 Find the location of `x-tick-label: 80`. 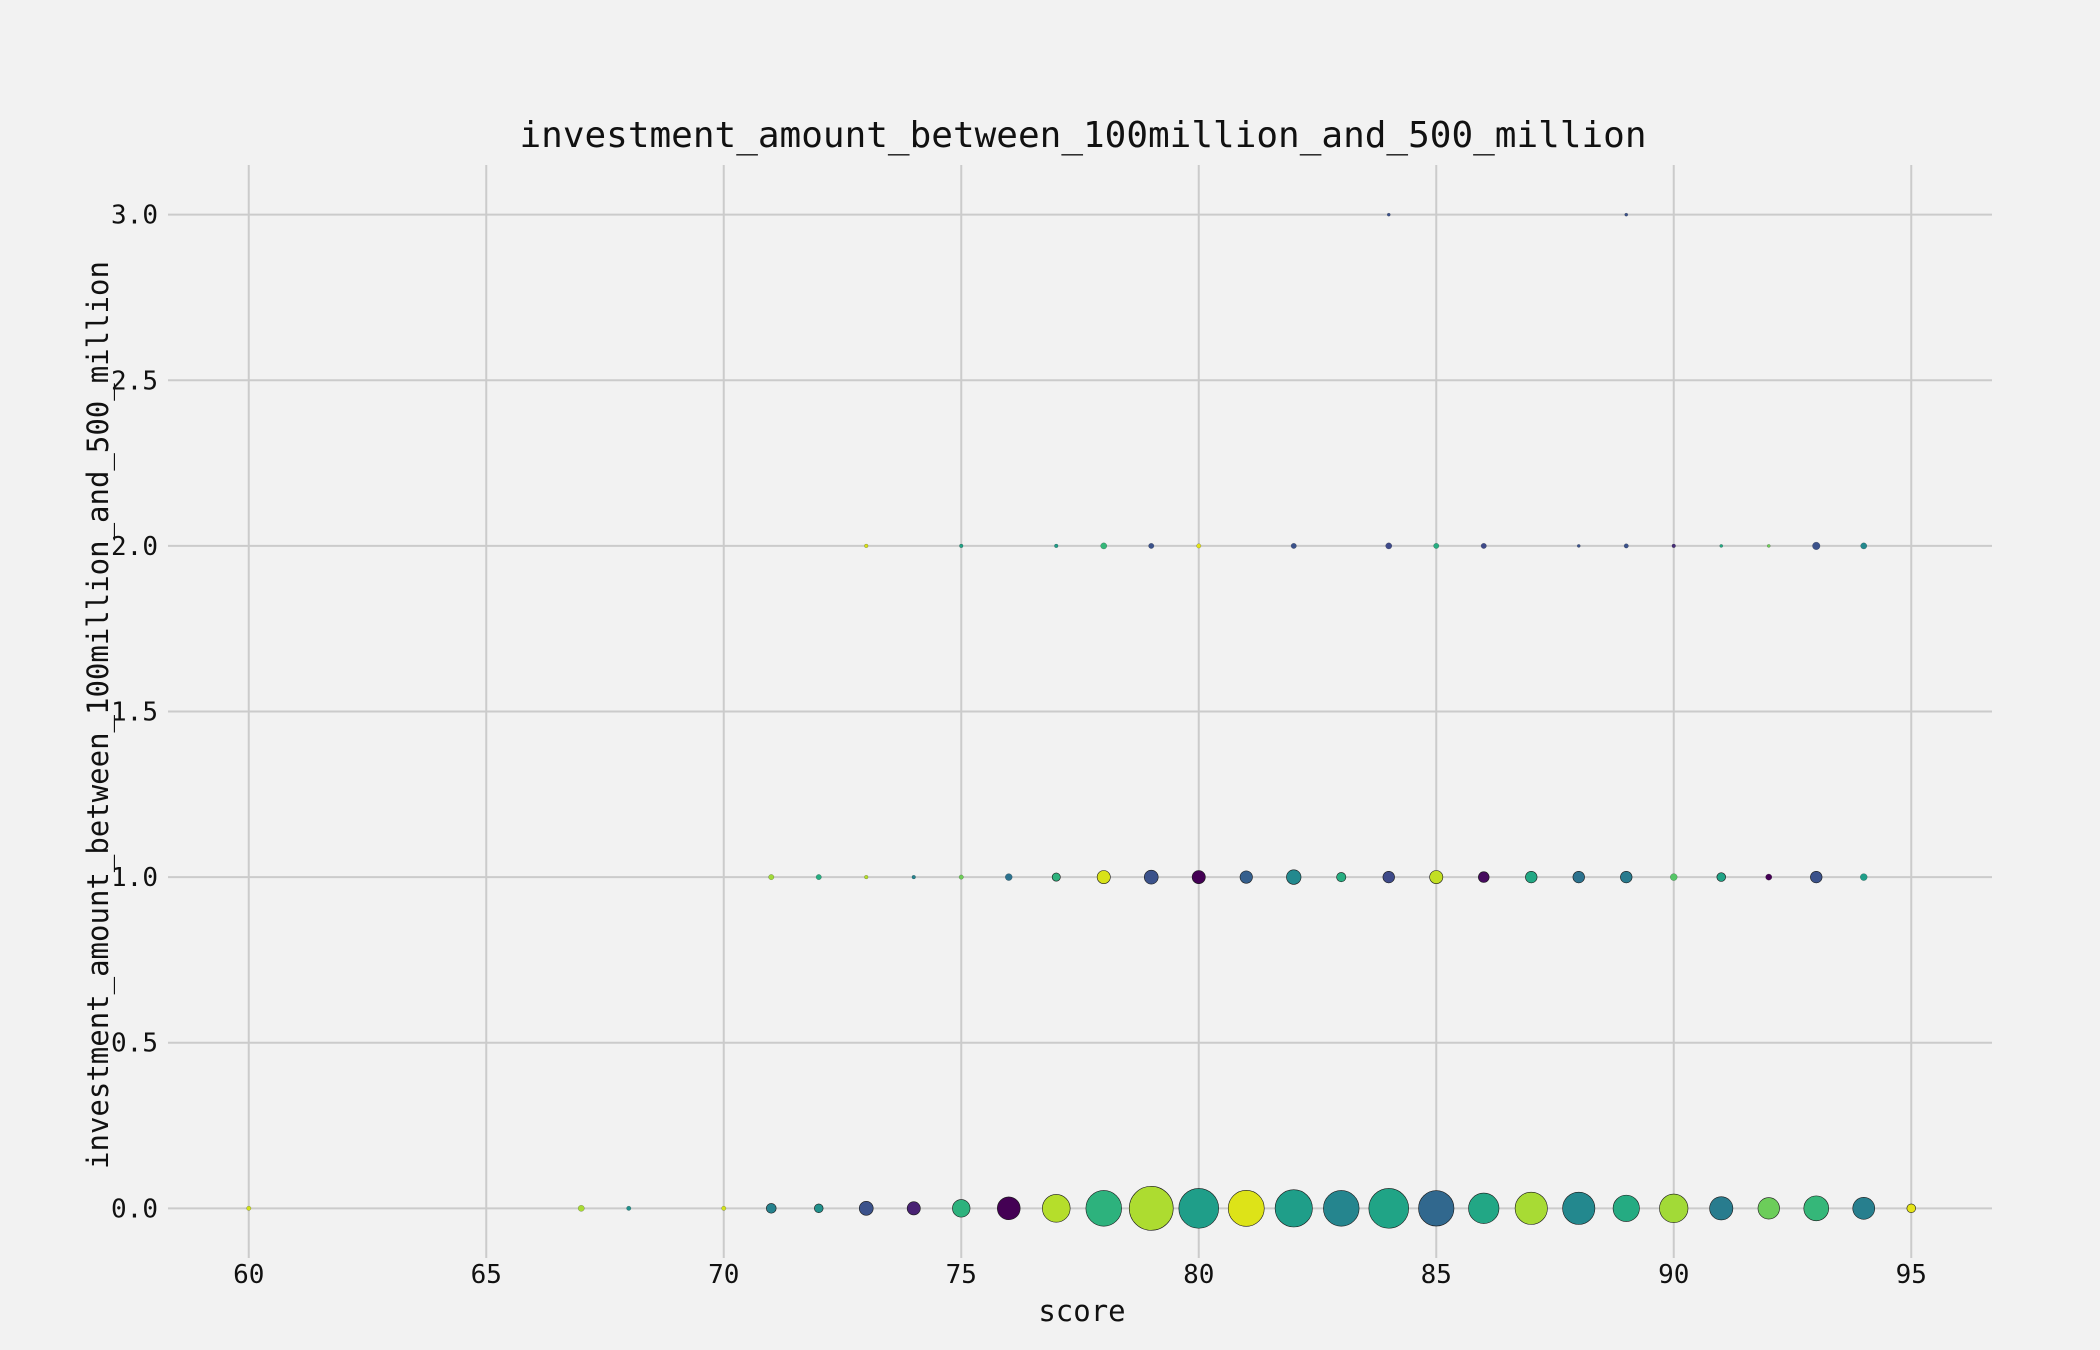

x-tick-label: 80 is located at coordinates (1198, 1275).